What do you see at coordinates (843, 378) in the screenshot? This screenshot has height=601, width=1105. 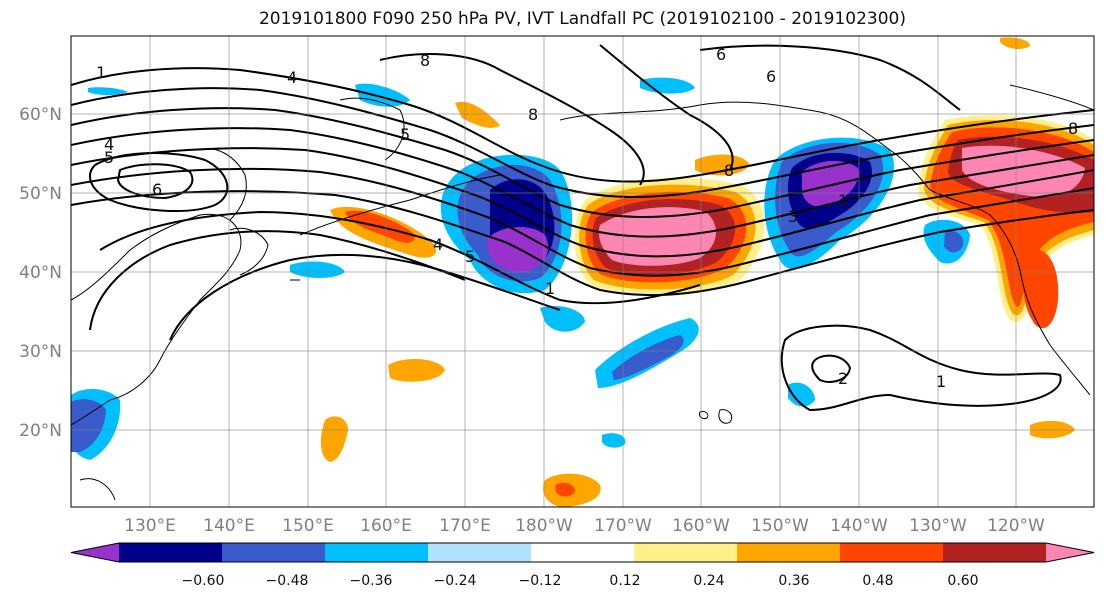 I see `contour-label: 2` at bounding box center [843, 378].